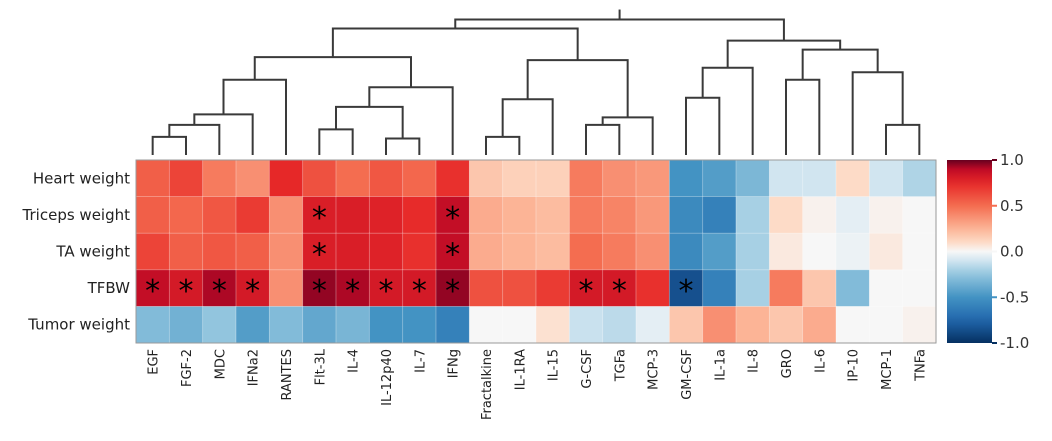 The image size is (1052, 441). What do you see at coordinates (1012, 160) in the screenshot?
I see `colorbar-tick-label: 1.0` at bounding box center [1012, 160].